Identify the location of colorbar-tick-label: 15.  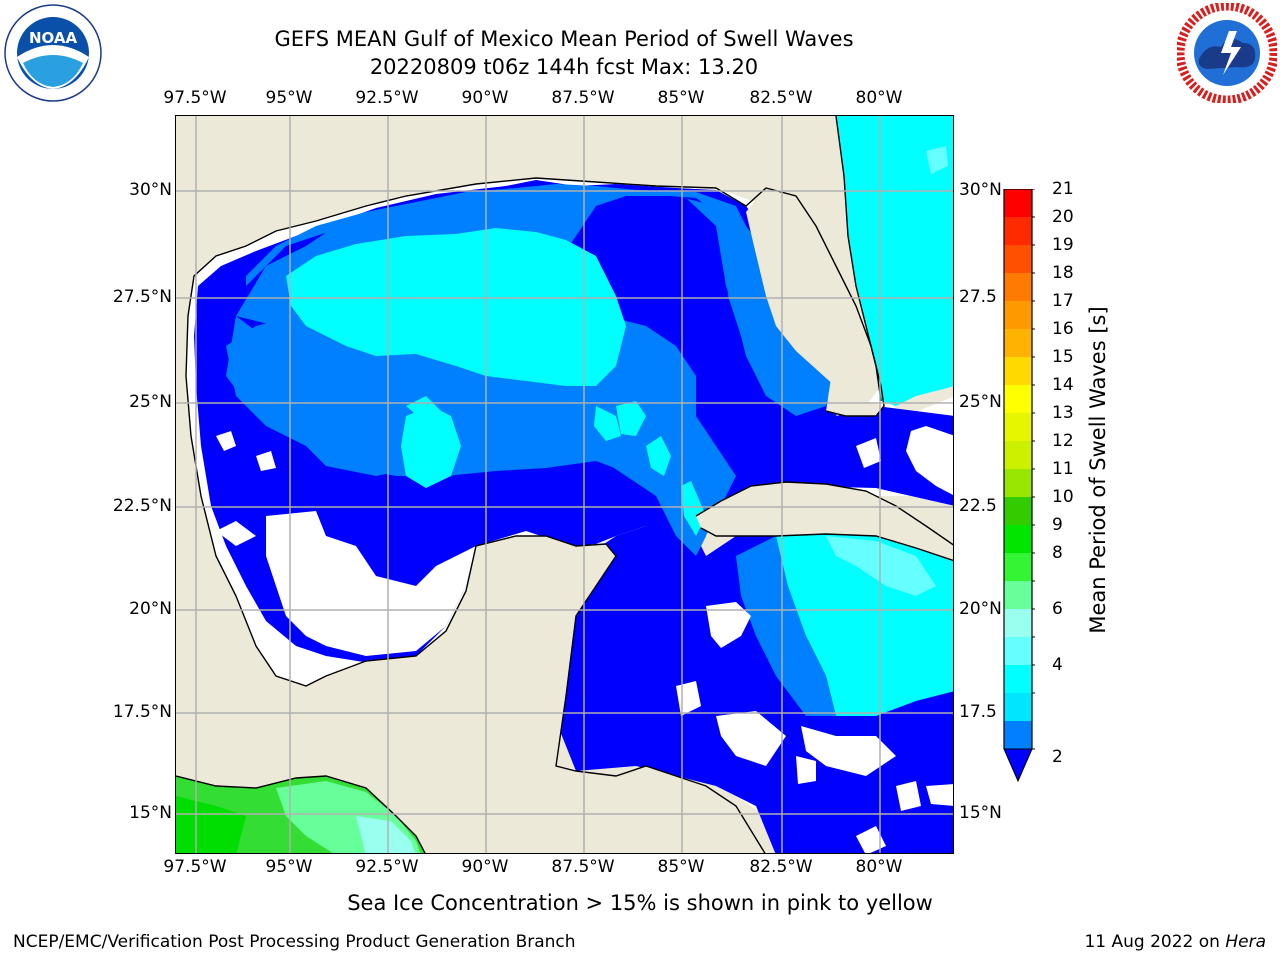
(1063, 357).